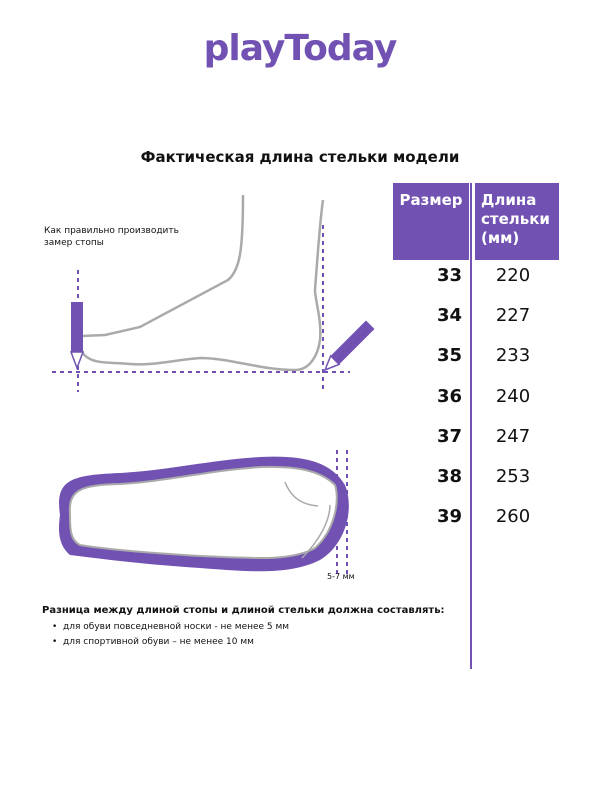 The width and height of the screenshot is (600, 800). What do you see at coordinates (513, 396) in the screenshot?
I see `length-cell: 240` at bounding box center [513, 396].